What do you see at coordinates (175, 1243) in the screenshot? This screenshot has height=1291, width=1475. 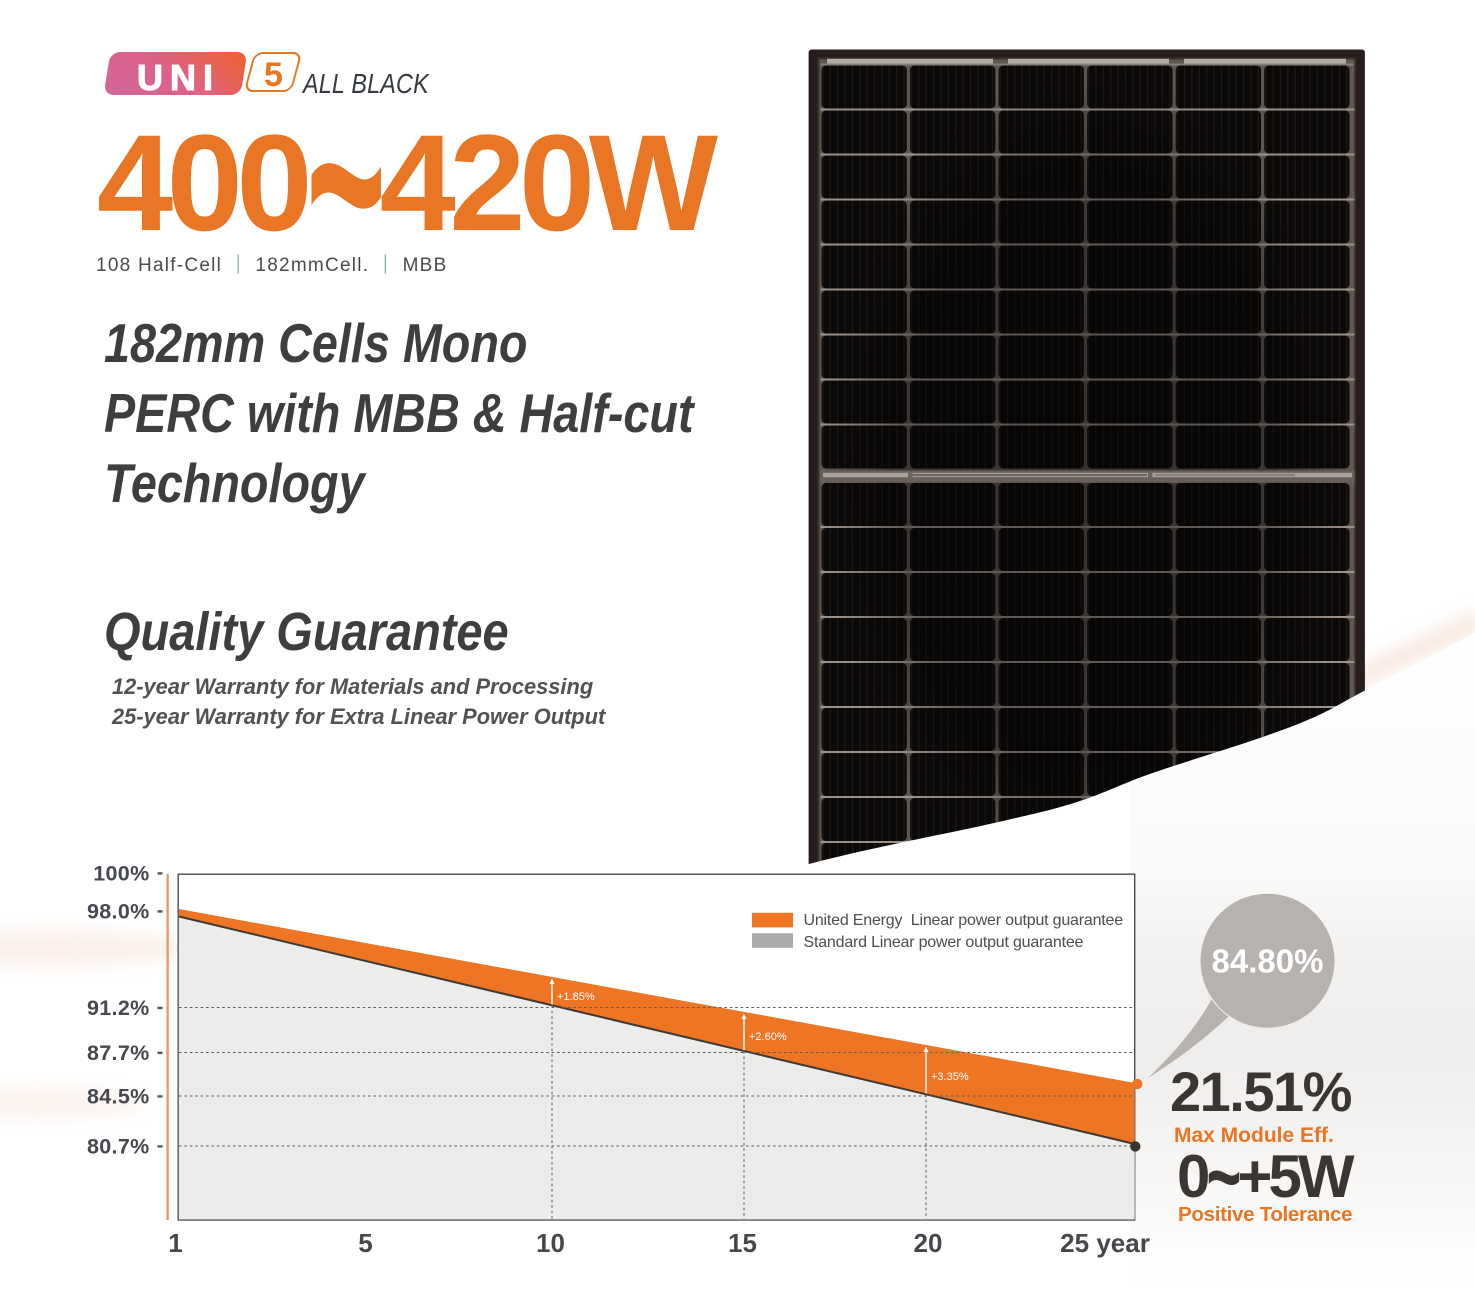 I see `svg-text: 1` at bounding box center [175, 1243].